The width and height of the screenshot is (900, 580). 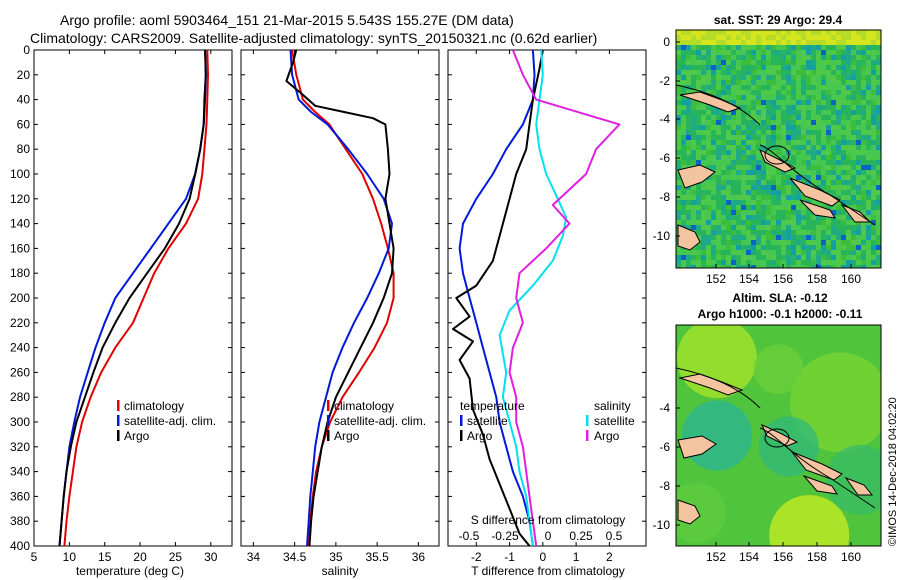 I want to click on legend-climatology: climatology, so click(x=154, y=406).